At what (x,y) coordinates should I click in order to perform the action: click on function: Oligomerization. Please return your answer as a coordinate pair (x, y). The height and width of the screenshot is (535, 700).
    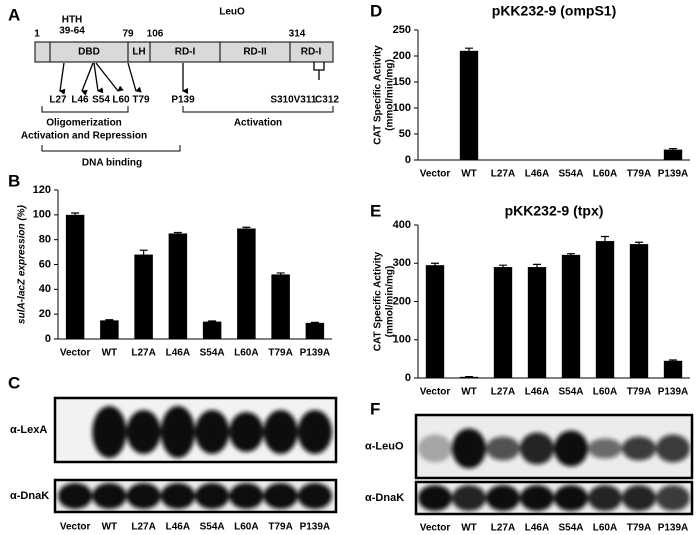
    Looking at the image, I should click on (84, 123).